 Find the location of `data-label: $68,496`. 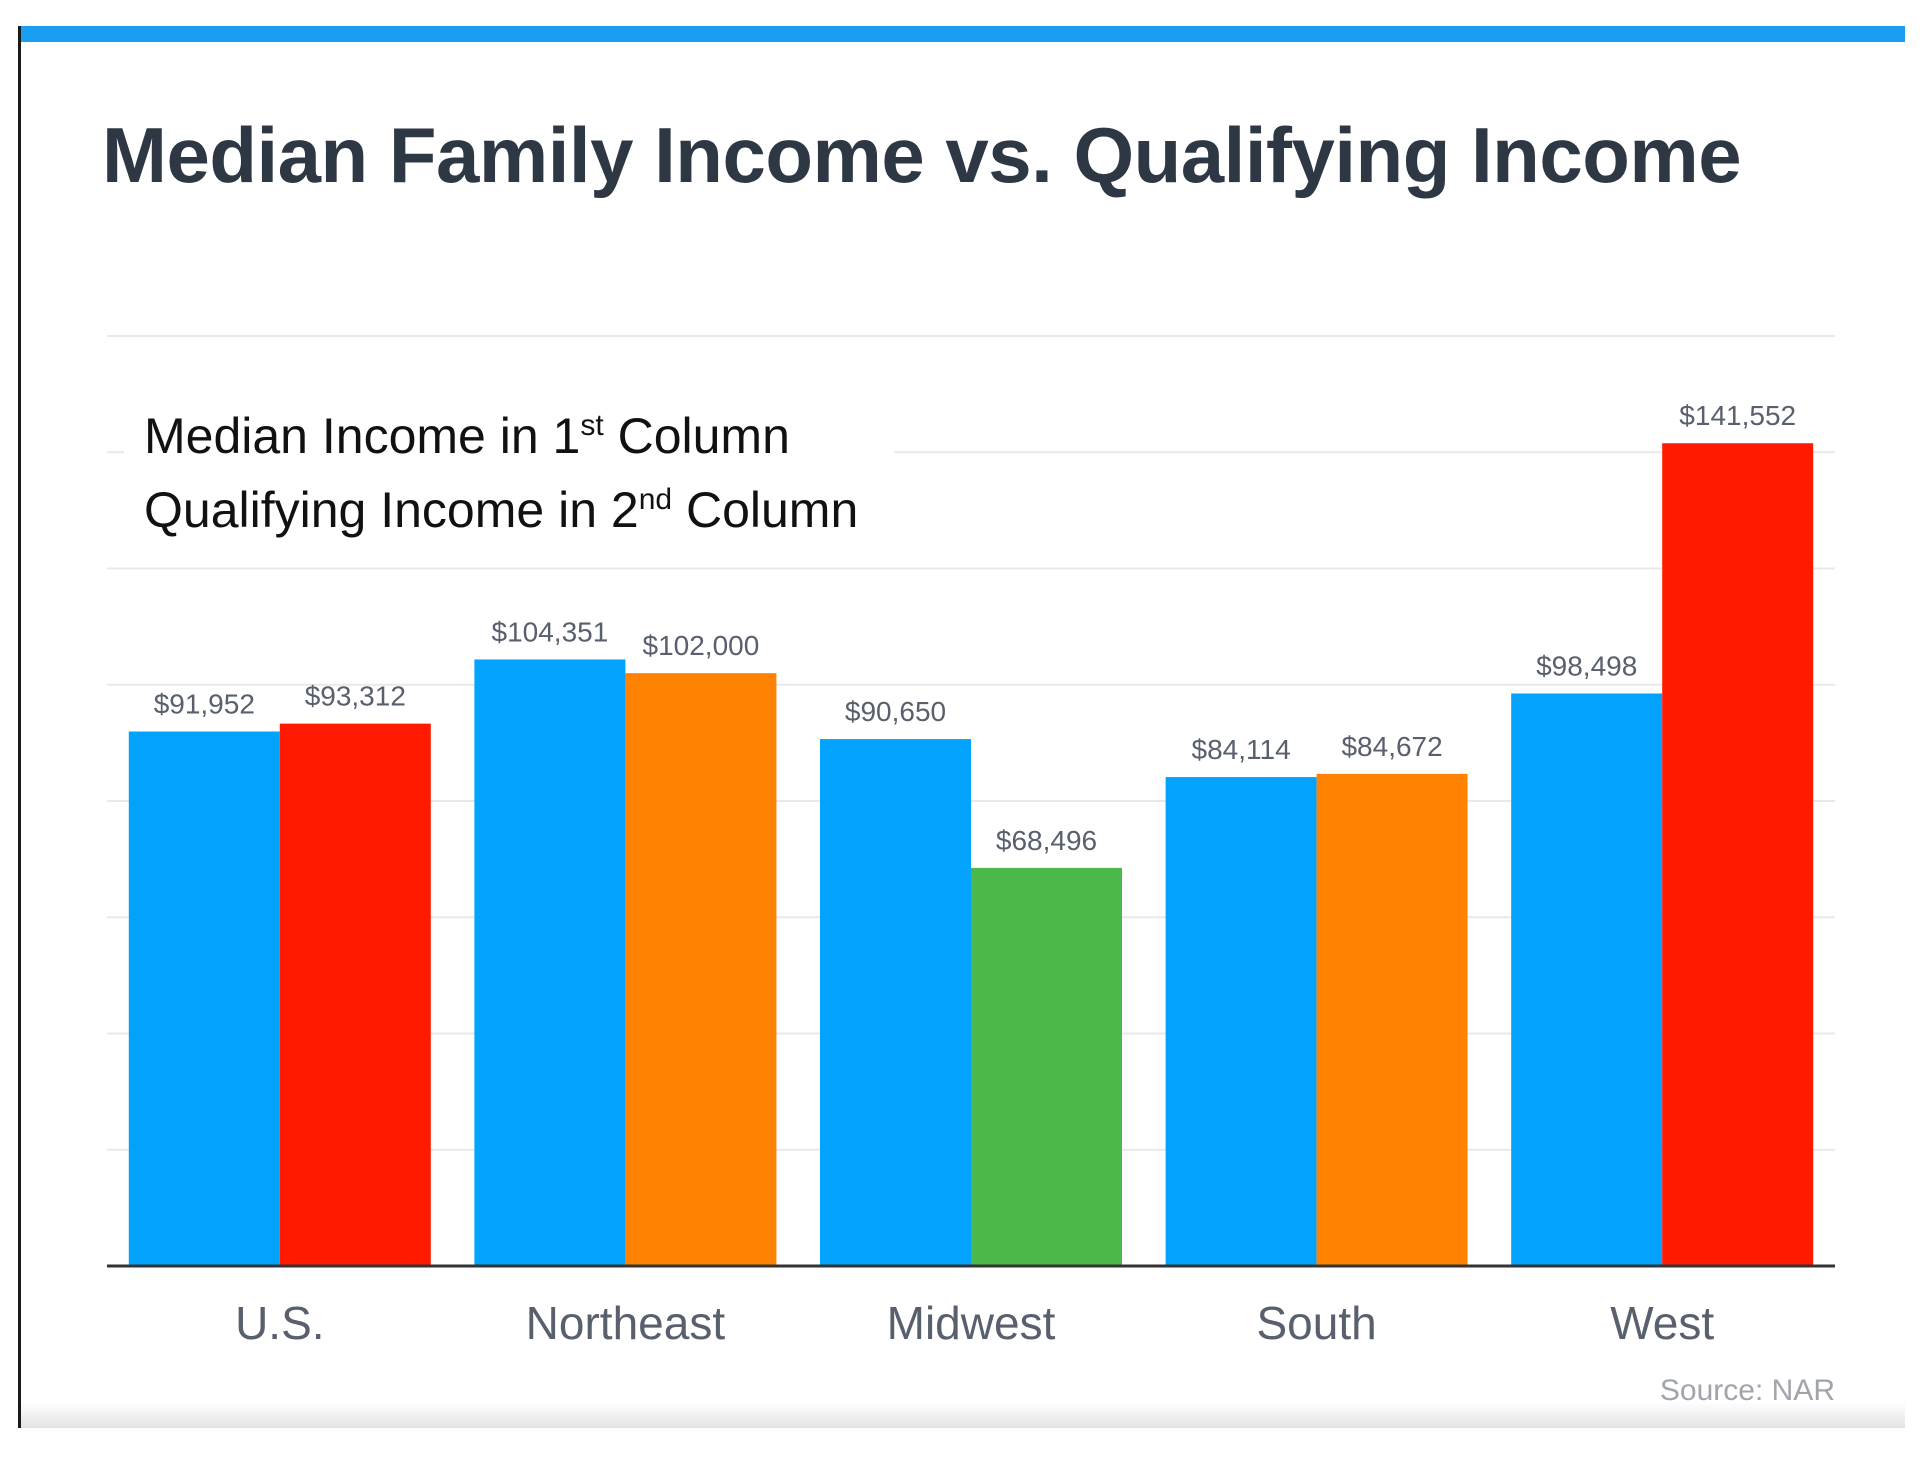

data-label: $68,496 is located at coordinates (1046, 840).